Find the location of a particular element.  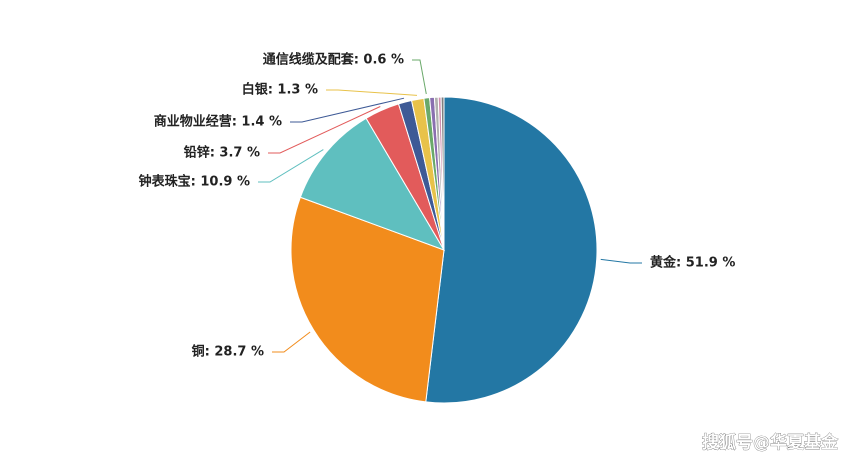

data-label: 商业物业经营: 1.4 % is located at coordinates (218, 122).